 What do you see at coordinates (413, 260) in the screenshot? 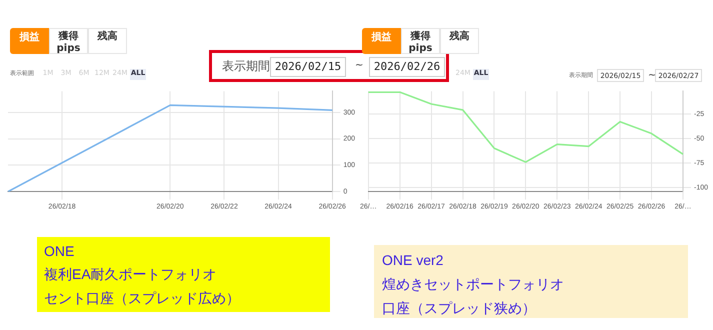
I see `text: ONE ver2` at bounding box center [413, 260].